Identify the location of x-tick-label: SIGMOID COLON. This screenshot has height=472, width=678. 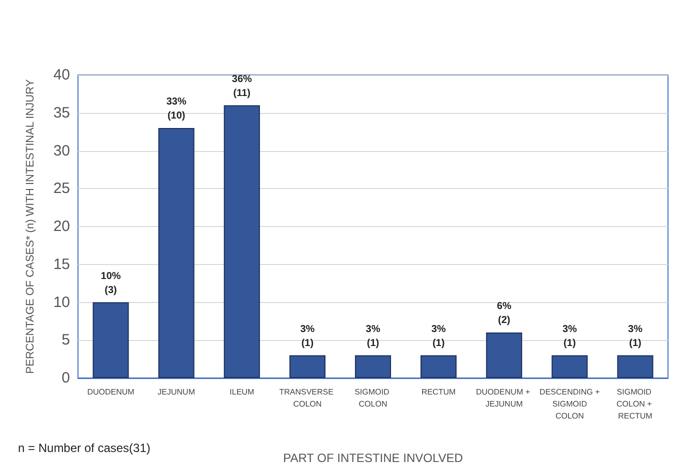
(373, 398).